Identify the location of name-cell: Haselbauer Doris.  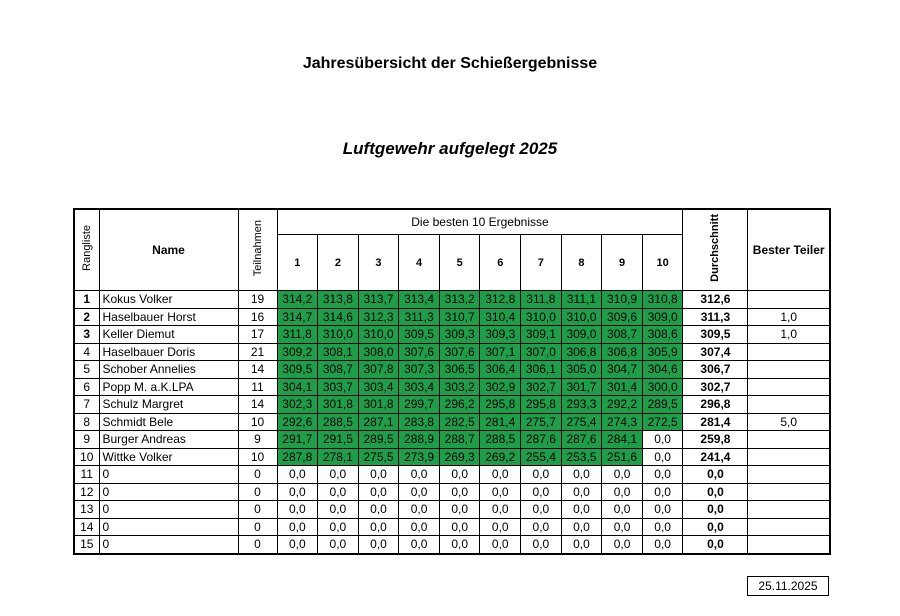
(168, 351).